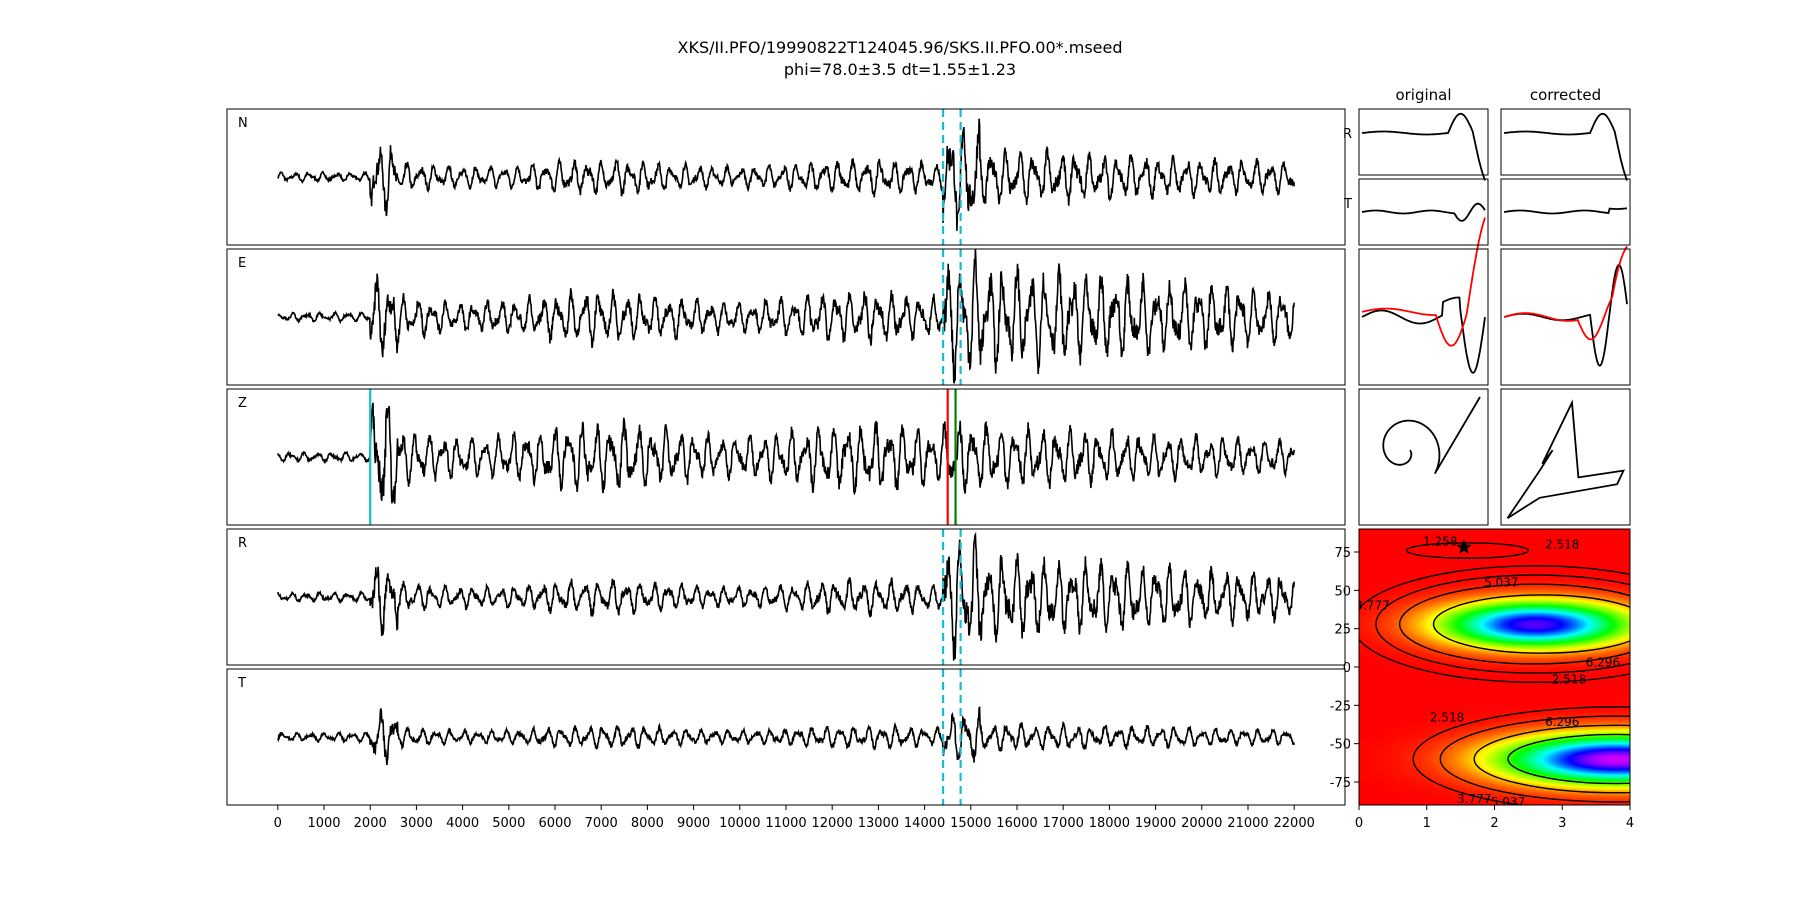 This screenshot has width=1800, height=900. I want to click on x-tick-label: 12000, so click(832, 823).